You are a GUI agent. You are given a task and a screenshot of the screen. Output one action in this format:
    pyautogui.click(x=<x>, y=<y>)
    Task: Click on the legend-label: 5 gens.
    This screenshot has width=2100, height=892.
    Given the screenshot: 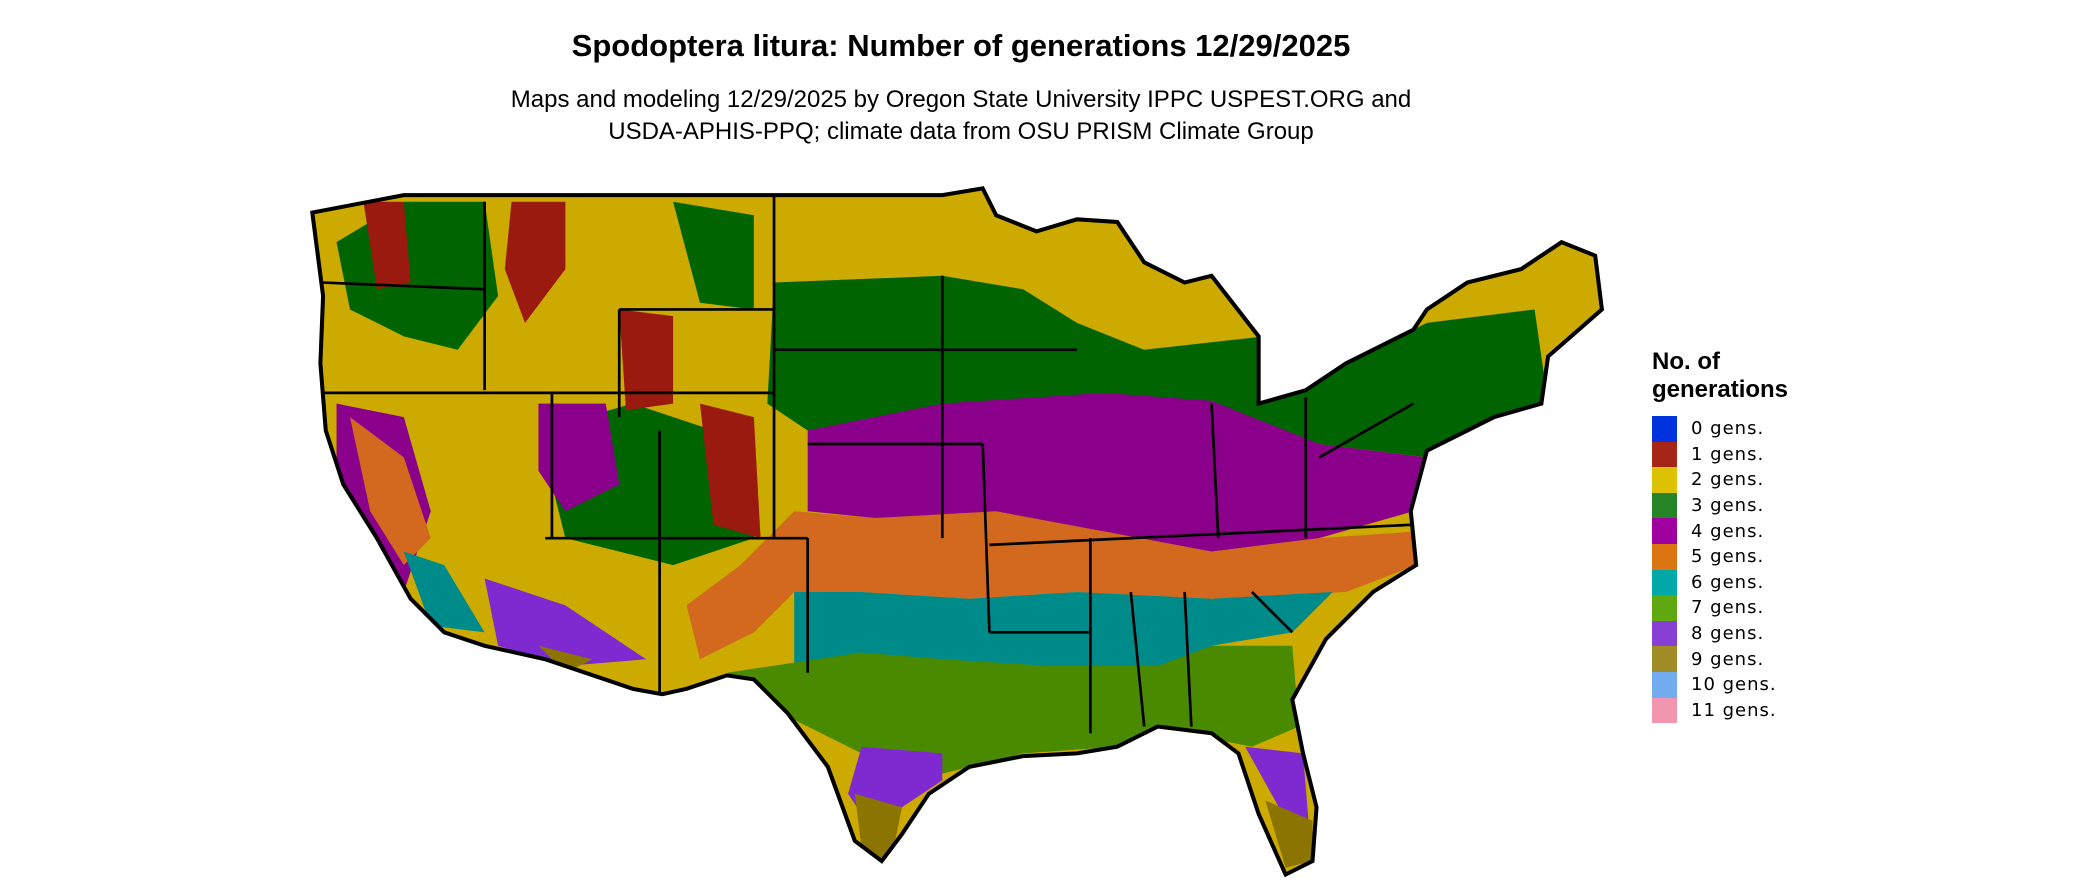 What is the action you would take?
    pyautogui.click(x=1728, y=557)
    